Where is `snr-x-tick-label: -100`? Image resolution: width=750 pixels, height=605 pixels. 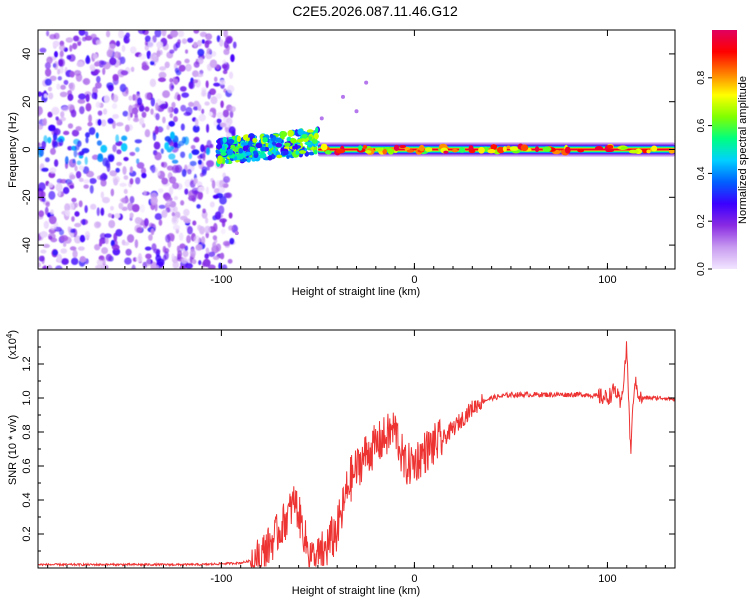 snr-x-tick-label: -100 is located at coordinates (221, 579).